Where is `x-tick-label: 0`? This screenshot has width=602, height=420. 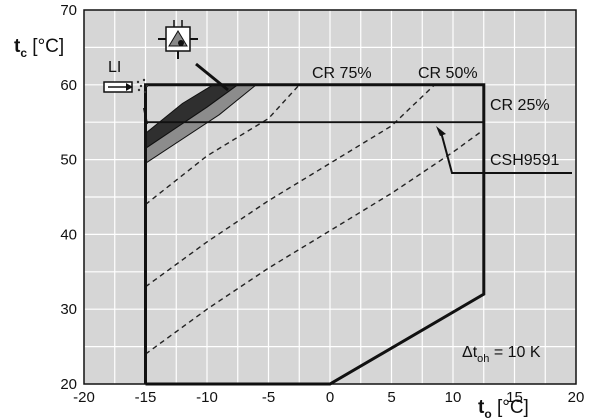
x-tick-label: 0 is located at coordinates (330, 397).